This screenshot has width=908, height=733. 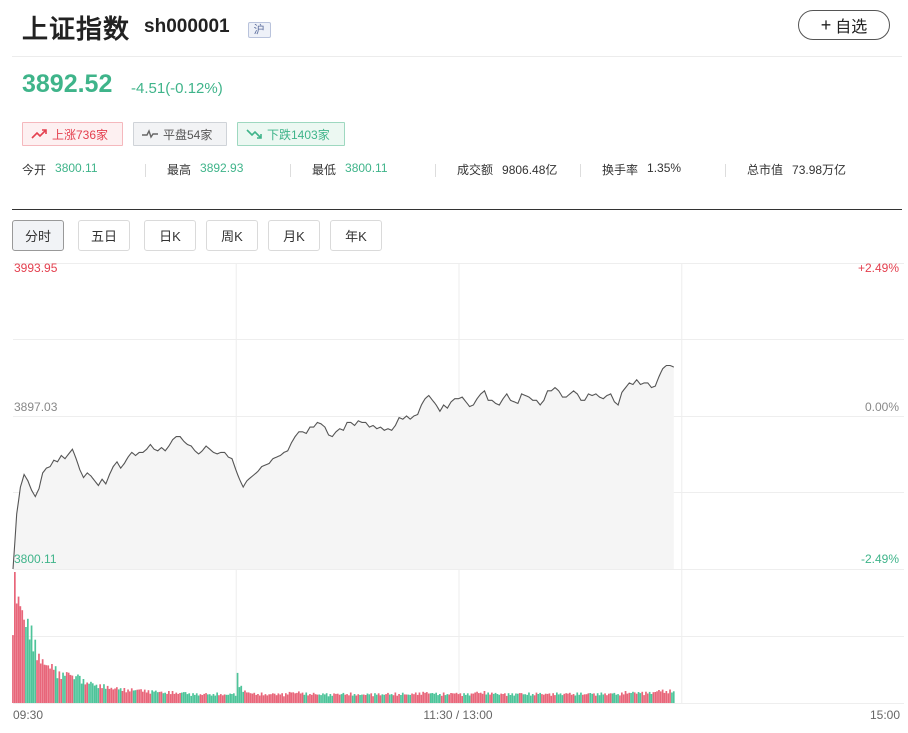 What do you see at coordinates (28, 715) in the screenshot?
I see `x-axis-start-label: 09:30` at bounding box center [28, 715].